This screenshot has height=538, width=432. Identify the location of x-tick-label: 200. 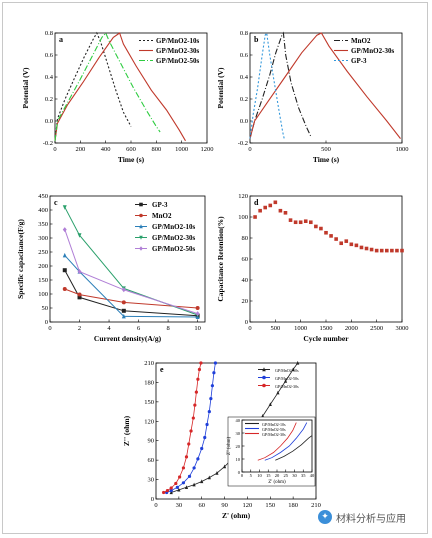
(80, 149).